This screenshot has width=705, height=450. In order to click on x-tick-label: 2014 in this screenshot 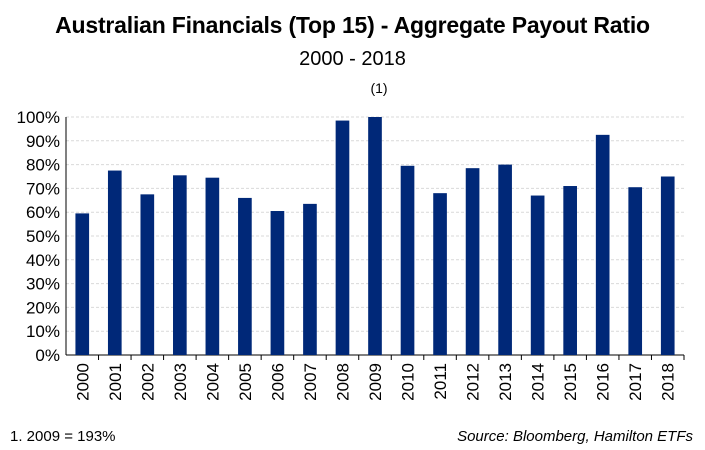, I will do `click(538, 382)`.